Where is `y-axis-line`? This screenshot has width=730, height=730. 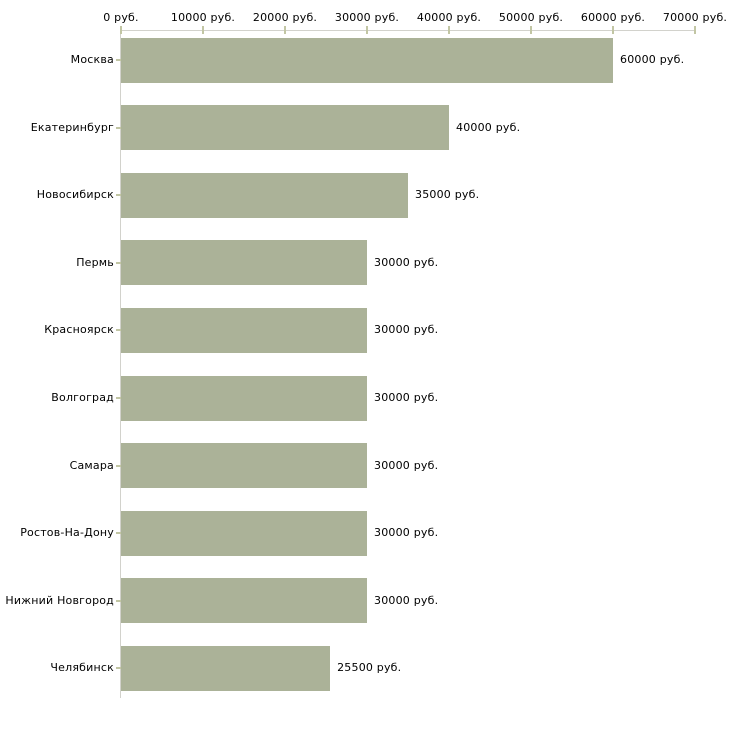 y-axis-line is located at coordinates (120, 364).